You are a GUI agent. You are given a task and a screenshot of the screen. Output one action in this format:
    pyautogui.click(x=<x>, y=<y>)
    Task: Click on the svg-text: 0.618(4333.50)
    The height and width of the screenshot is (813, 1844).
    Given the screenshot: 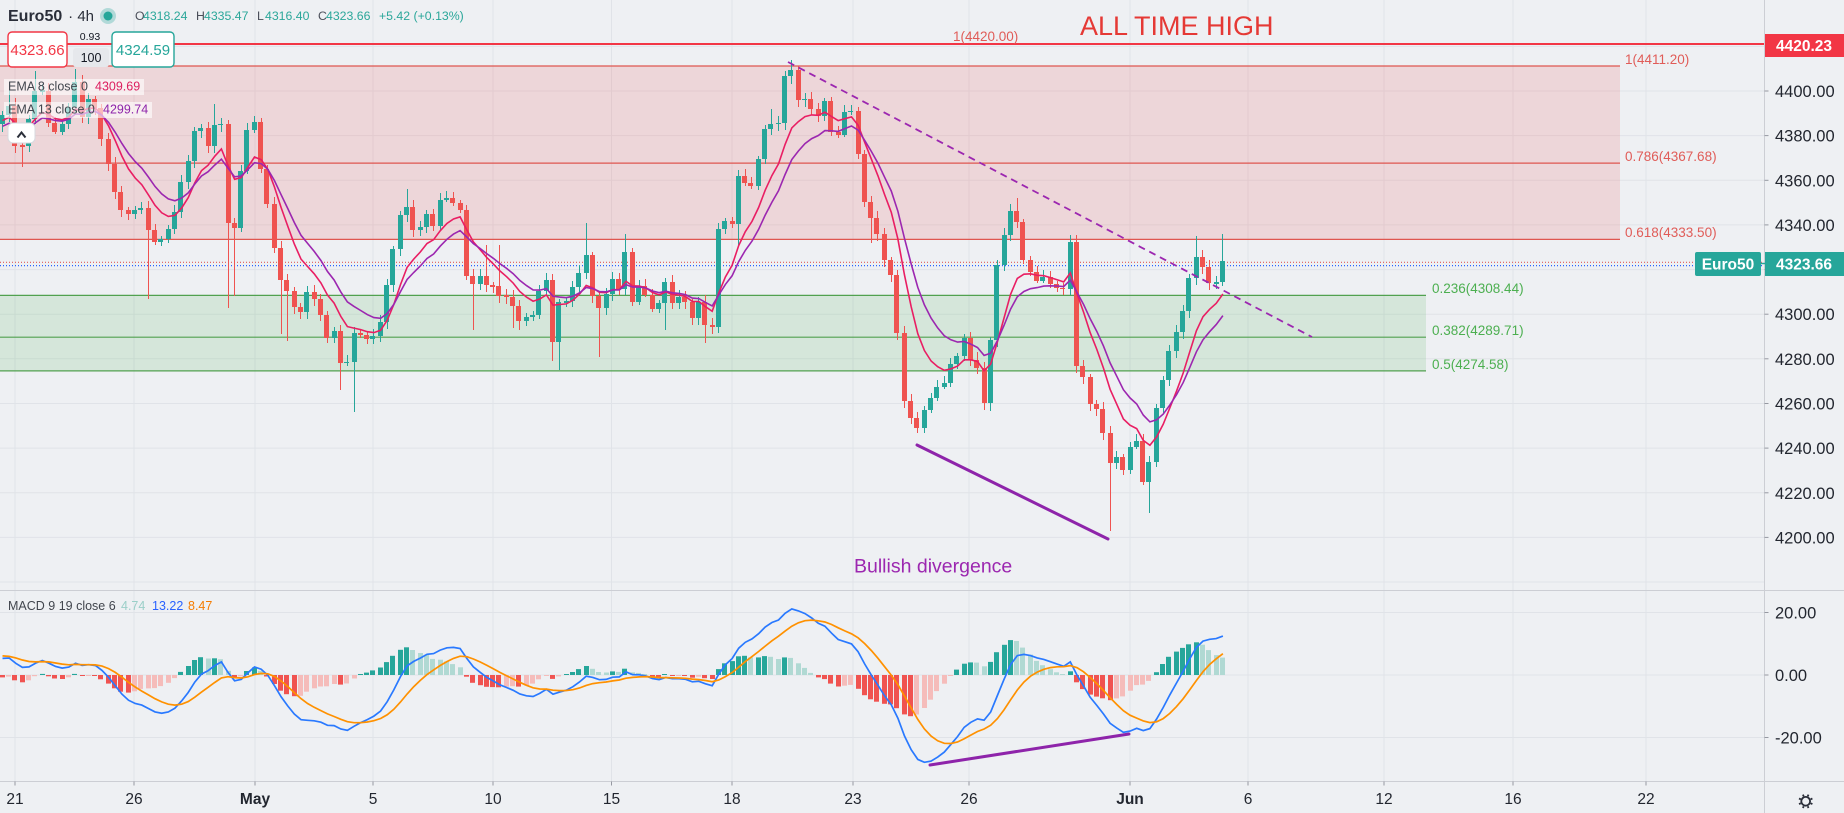 What is the action you would take?
    pyautogui.click(x=1671, y=232)
    